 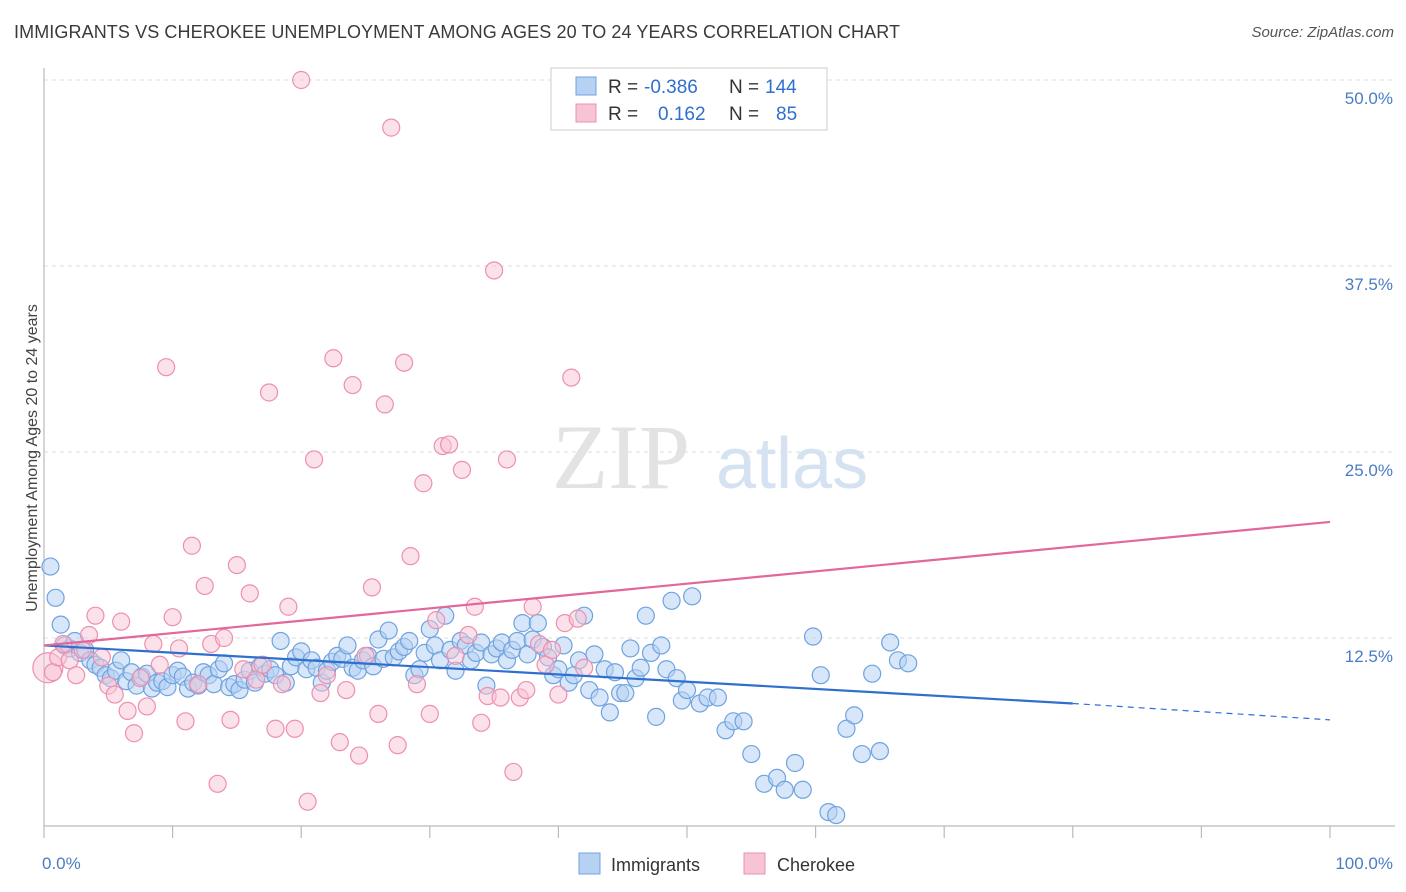 I want to click on legend-swatch-cherokee, so click(x=586, y=113).